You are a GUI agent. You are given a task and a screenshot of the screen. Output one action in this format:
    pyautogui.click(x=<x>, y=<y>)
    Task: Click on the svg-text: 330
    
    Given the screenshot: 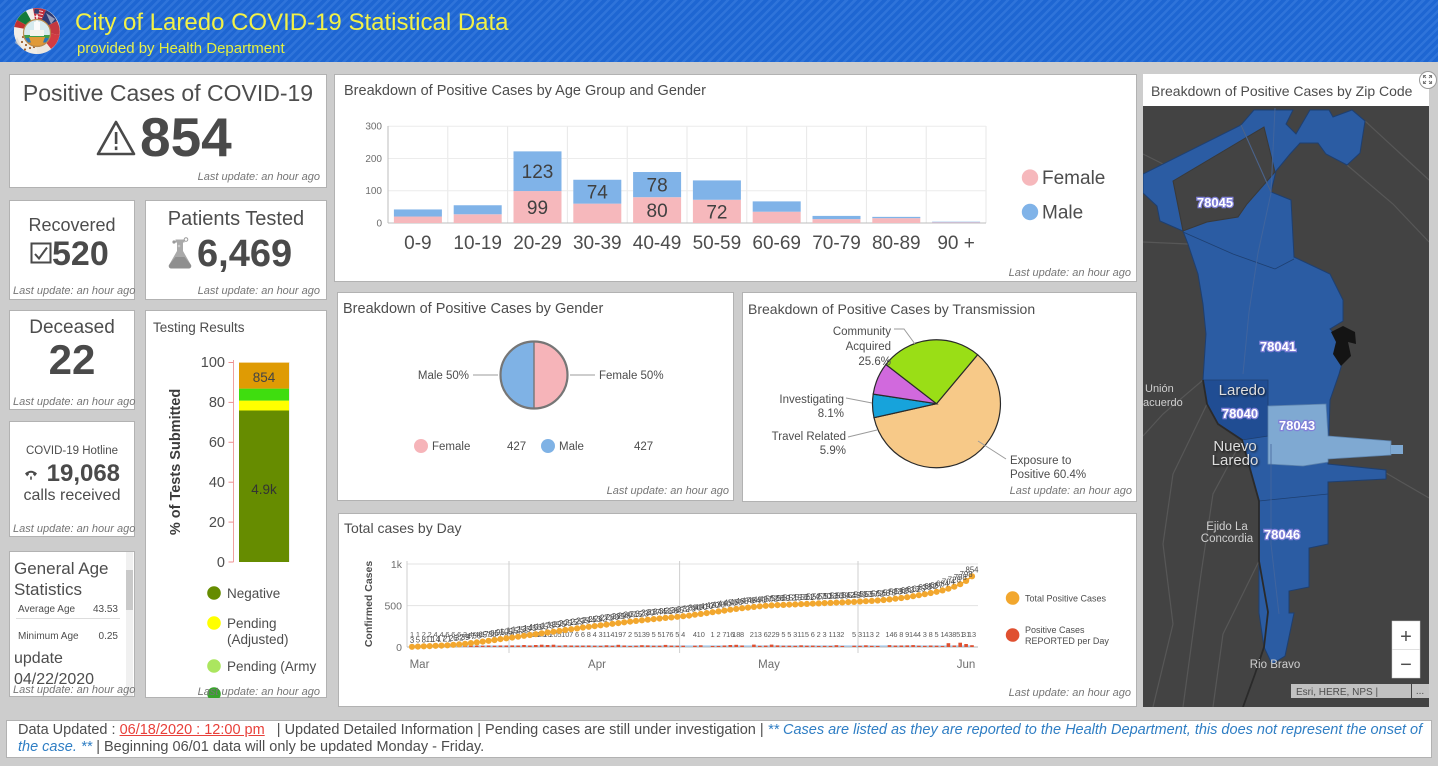 What is the action you would take?
    pyautogui.click(x=648, y=613)
    